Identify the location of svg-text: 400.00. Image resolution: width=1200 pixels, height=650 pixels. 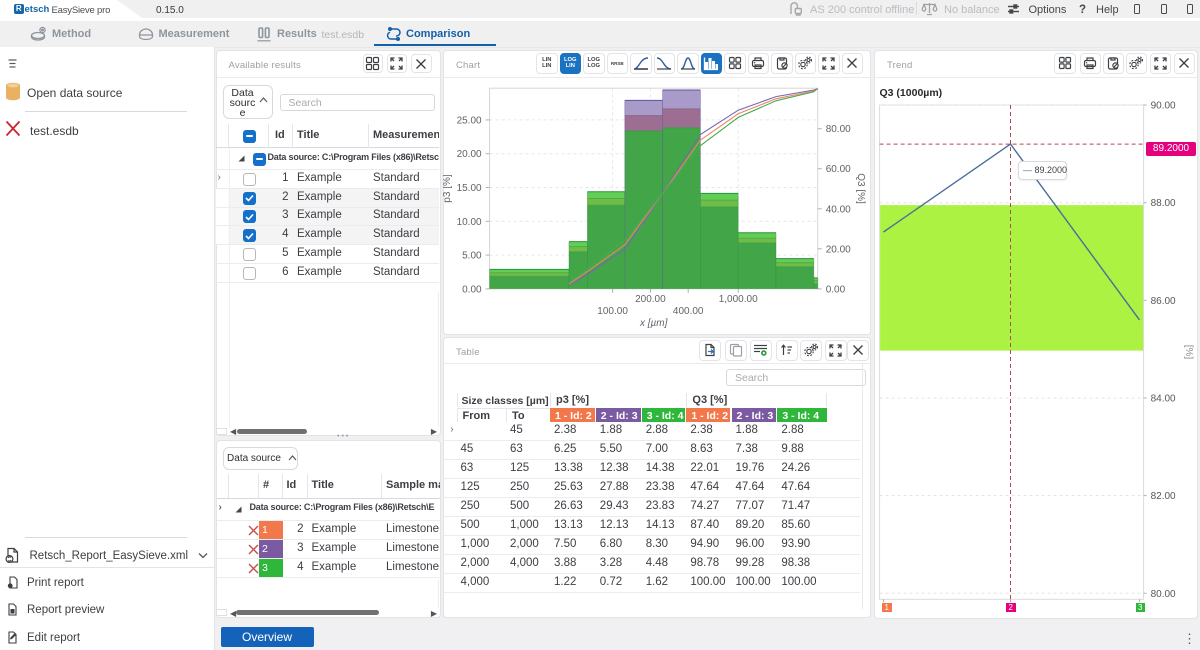
(688, 311).